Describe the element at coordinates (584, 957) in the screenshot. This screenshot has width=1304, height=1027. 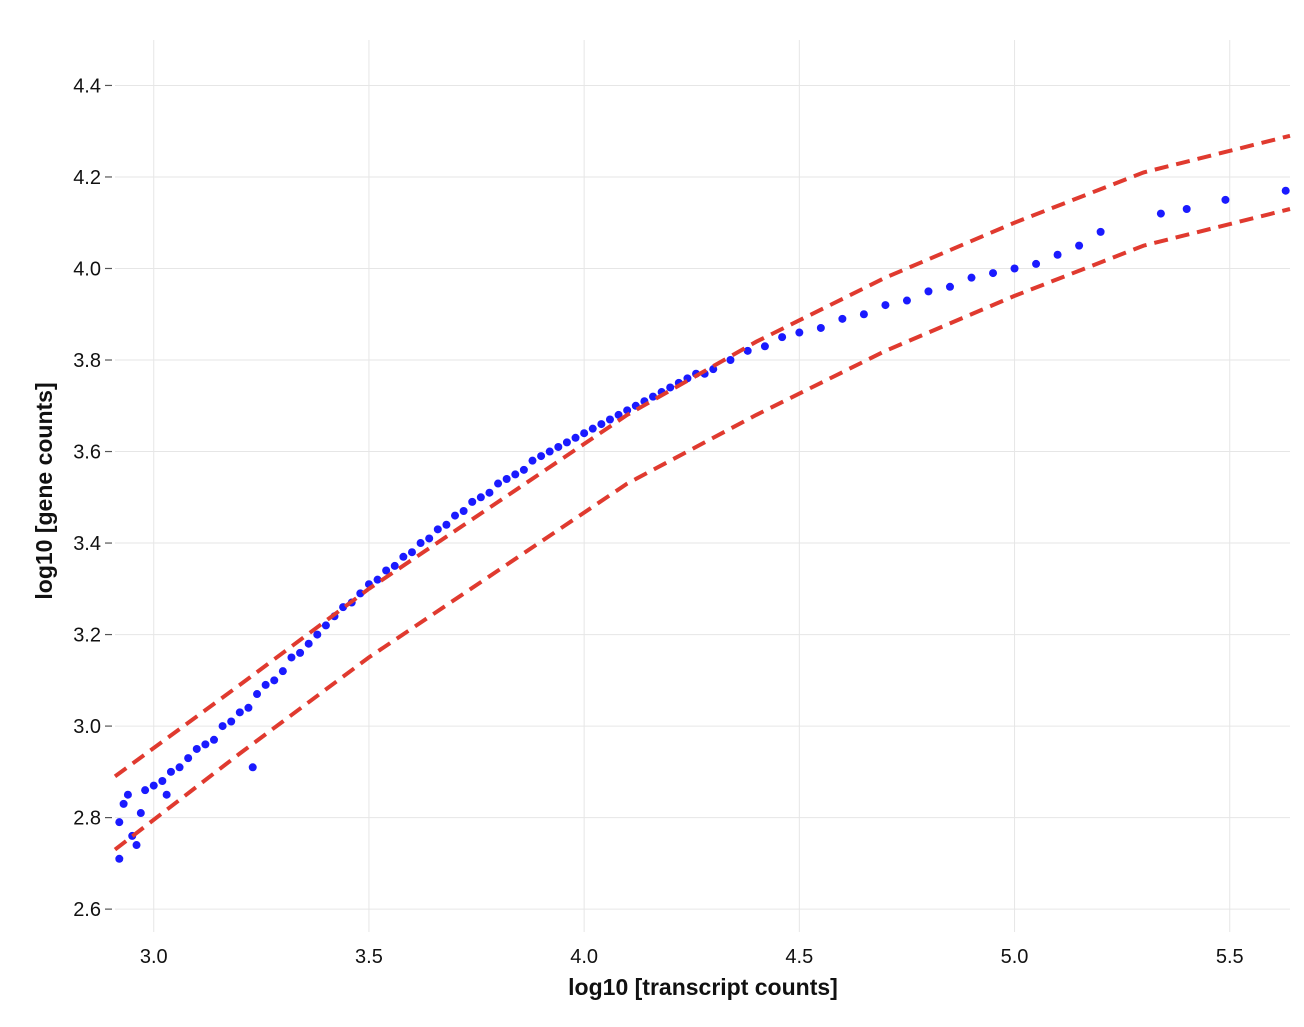
I see `x-tick-label: 4.0` at that location.